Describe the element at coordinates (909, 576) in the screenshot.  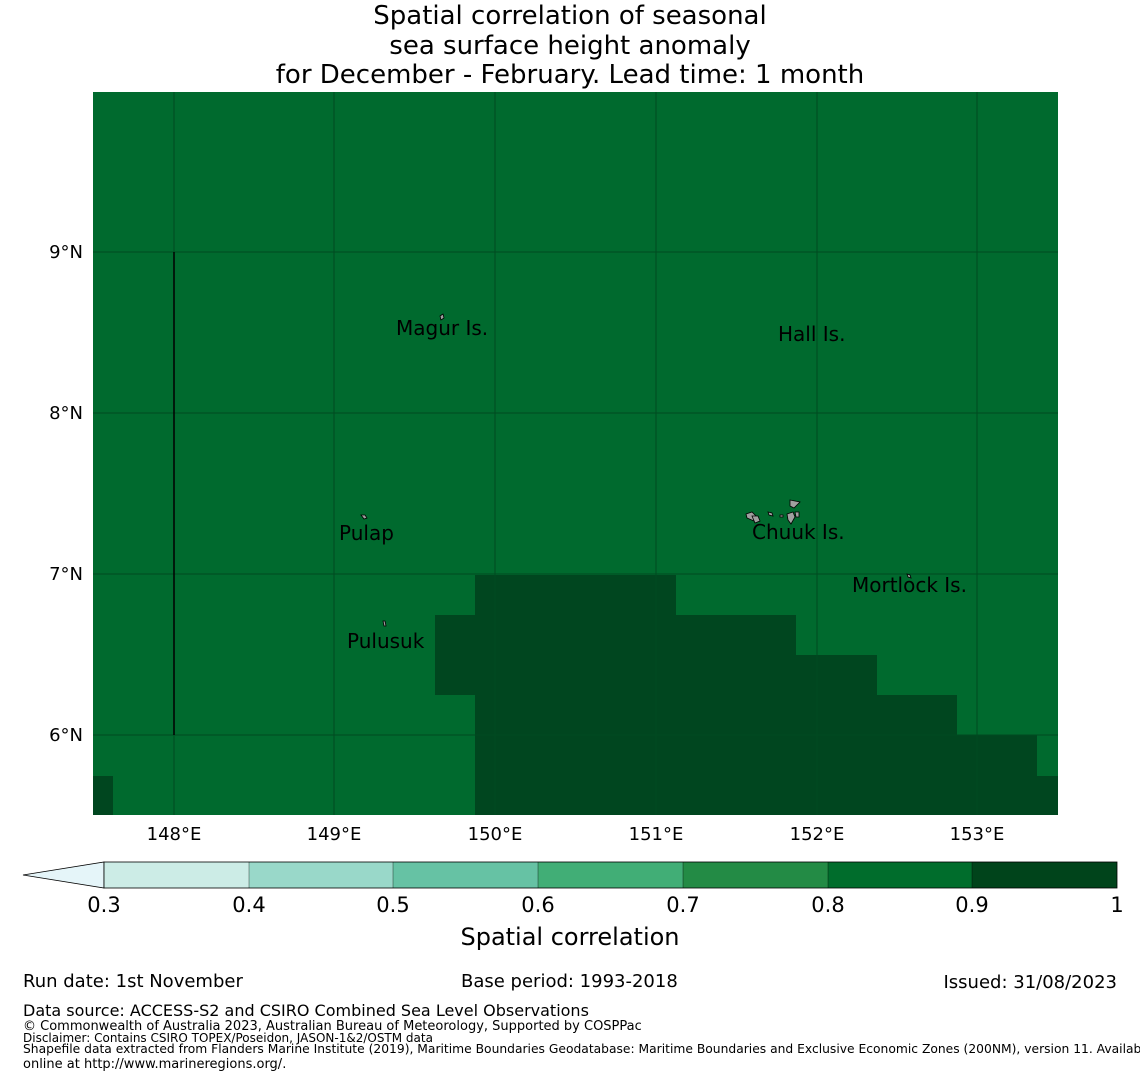
I see `island-mortlock` at that location.